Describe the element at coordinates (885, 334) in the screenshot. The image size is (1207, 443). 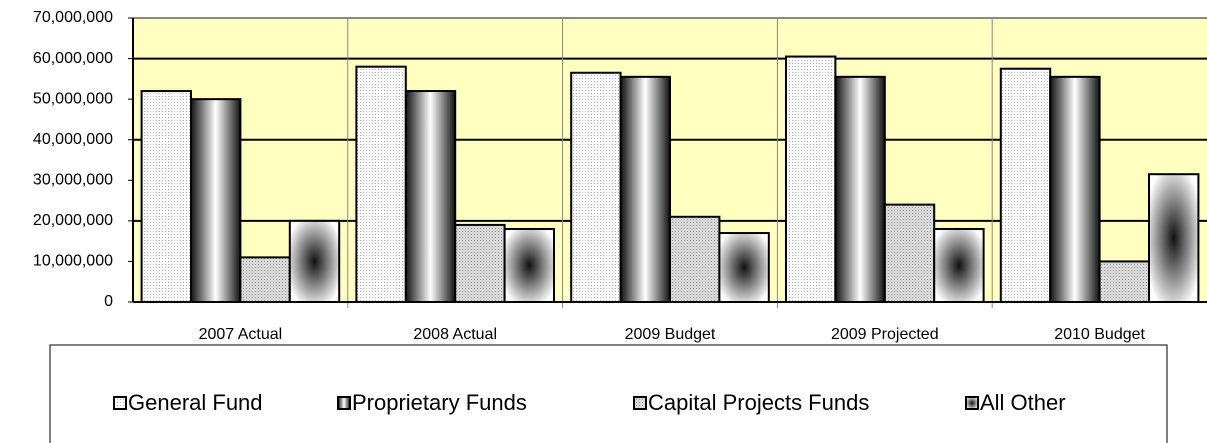
I see `x-tick-label: 2009 Projected` at that location.